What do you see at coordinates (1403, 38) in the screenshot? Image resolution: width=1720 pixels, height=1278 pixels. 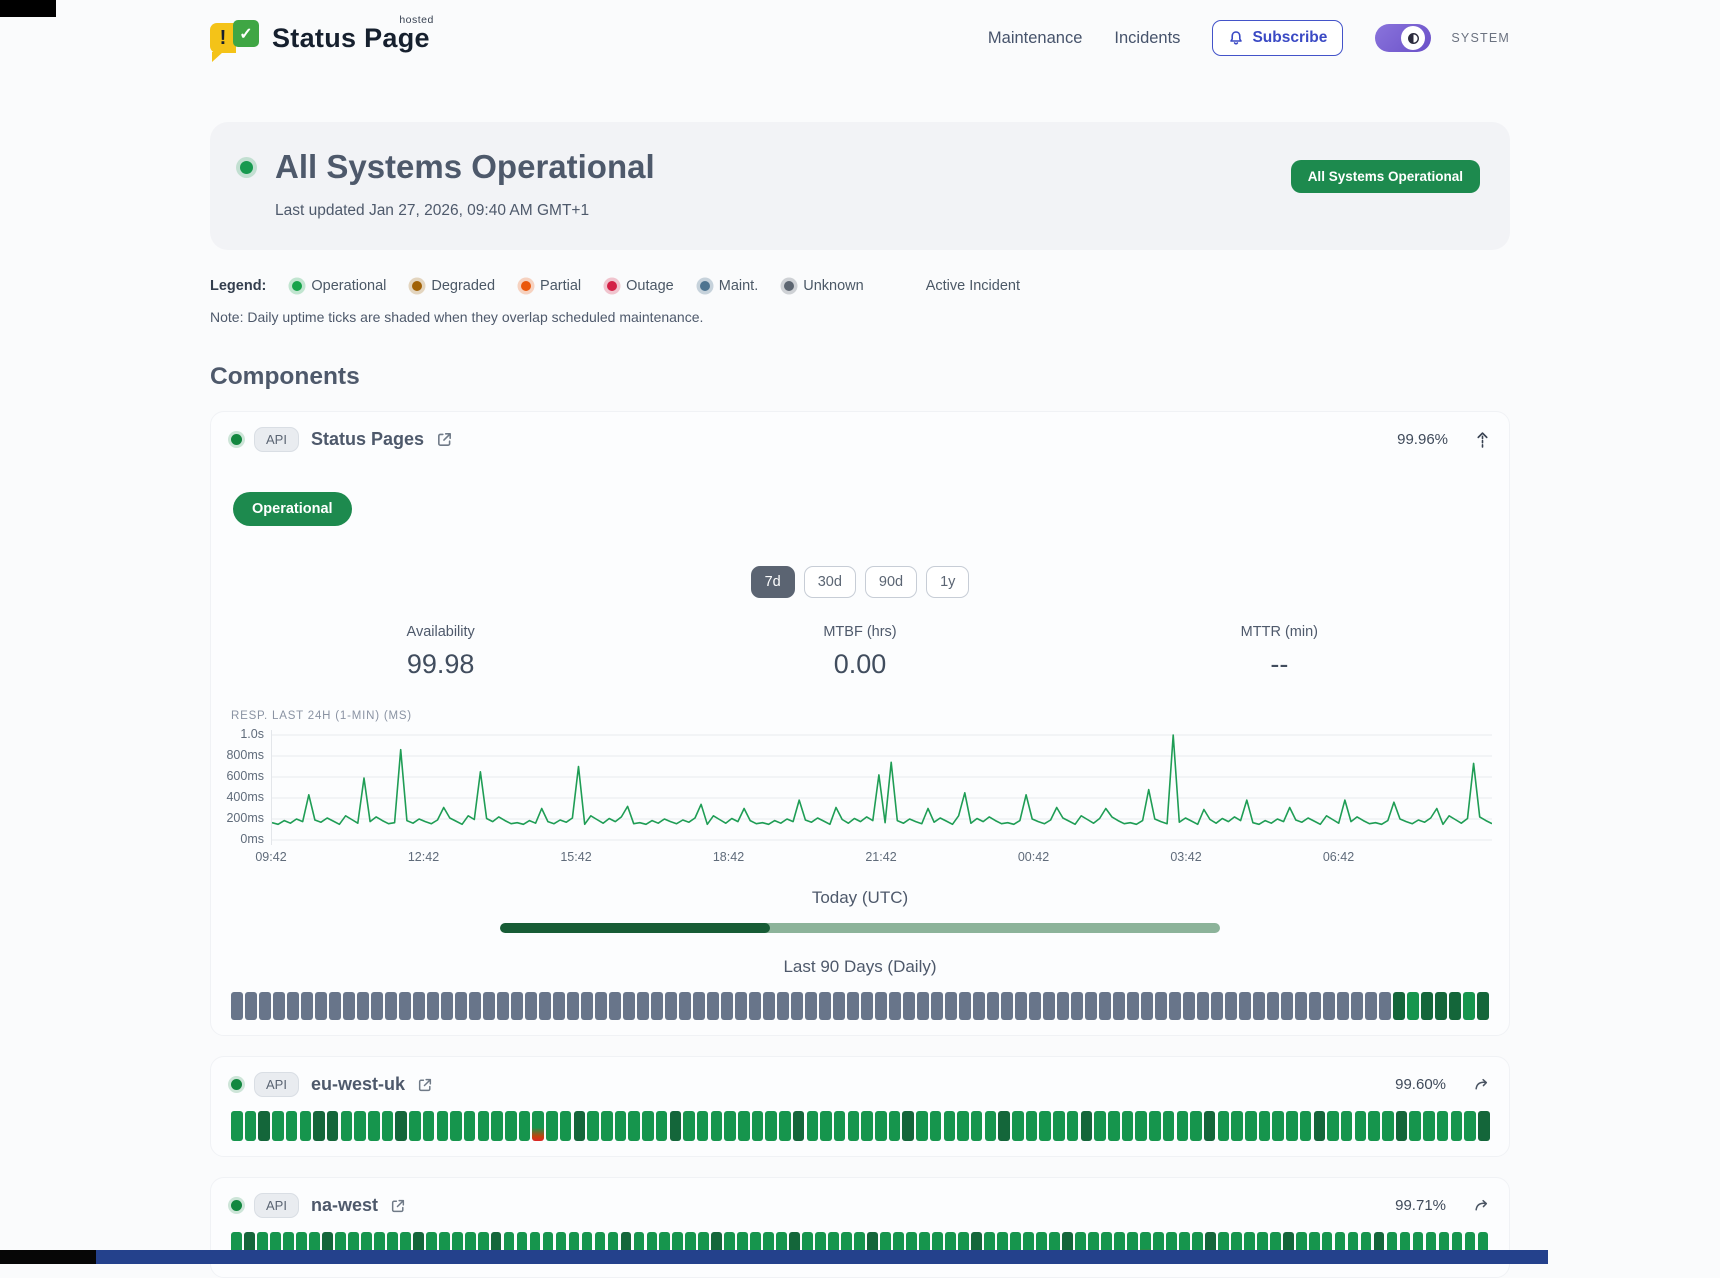 I see `theme-toggle` at bounding box center [1403, 38].